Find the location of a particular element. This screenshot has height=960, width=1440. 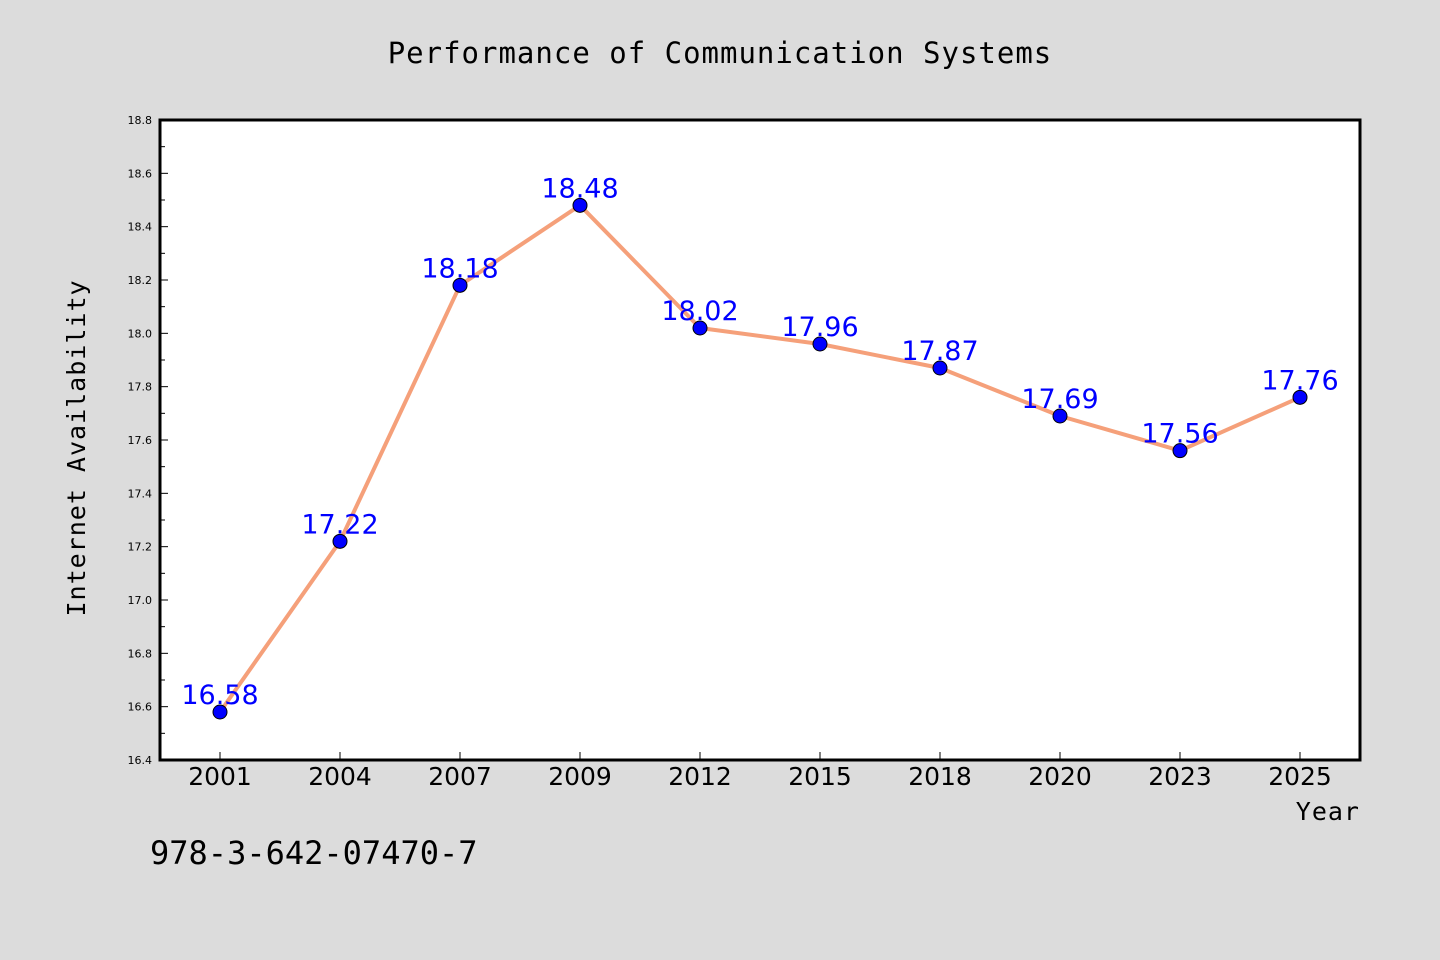

data-label: 17.22 is located at coordinates (339, 524).